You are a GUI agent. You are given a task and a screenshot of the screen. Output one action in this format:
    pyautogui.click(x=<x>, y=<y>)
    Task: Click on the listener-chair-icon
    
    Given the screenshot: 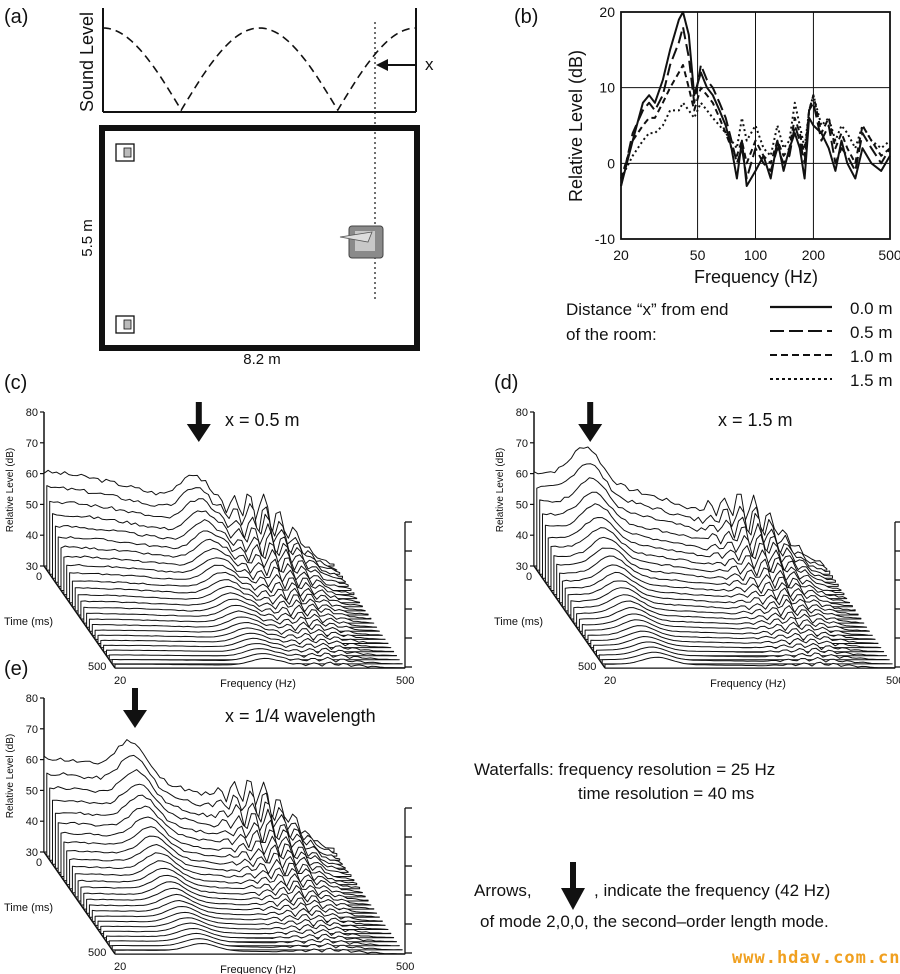 What is the action you would take?
    pyautogui.click(x=361, y=242)
    